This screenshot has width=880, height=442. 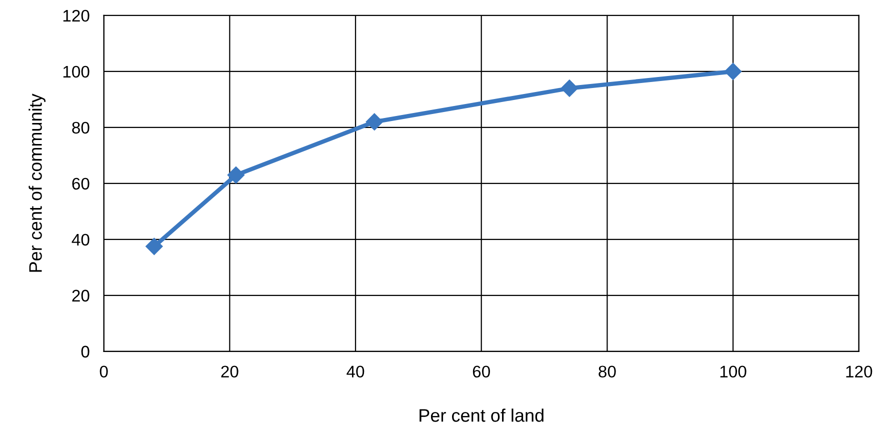 I want to click on x-tick-label: 100, so click(x=733, y=372).